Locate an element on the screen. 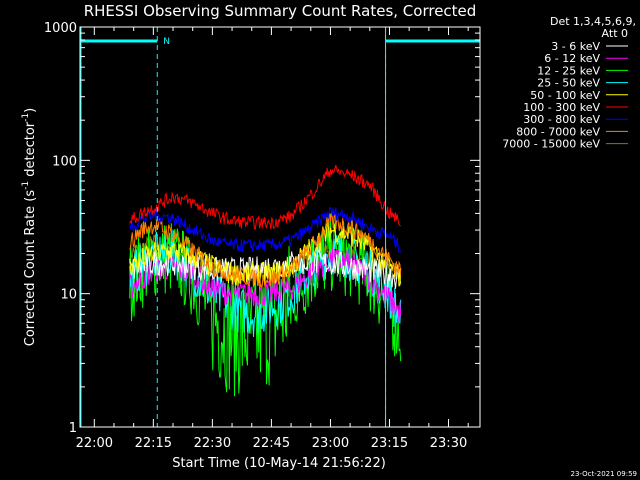 Image resolution: width=640 pixels, height=480 pixels. x-axis-label: Start Time (10-May-14 21:56:22) is located at coordinates (279, 463).